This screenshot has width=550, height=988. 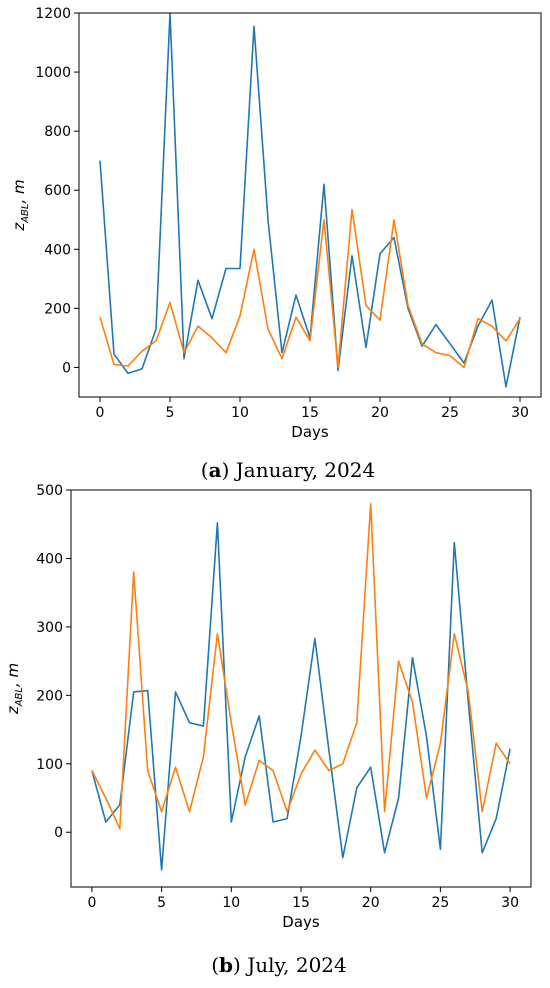 I want to click on y-tick-label: 400, so click(x=49, y=559).